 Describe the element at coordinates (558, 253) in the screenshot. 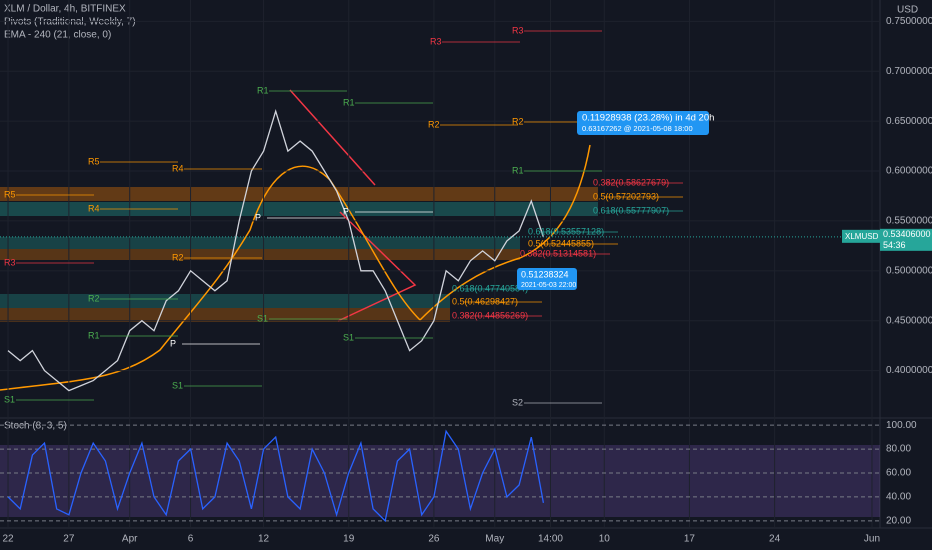

I see `annotation: 0.382(0.51314581)` at that location.